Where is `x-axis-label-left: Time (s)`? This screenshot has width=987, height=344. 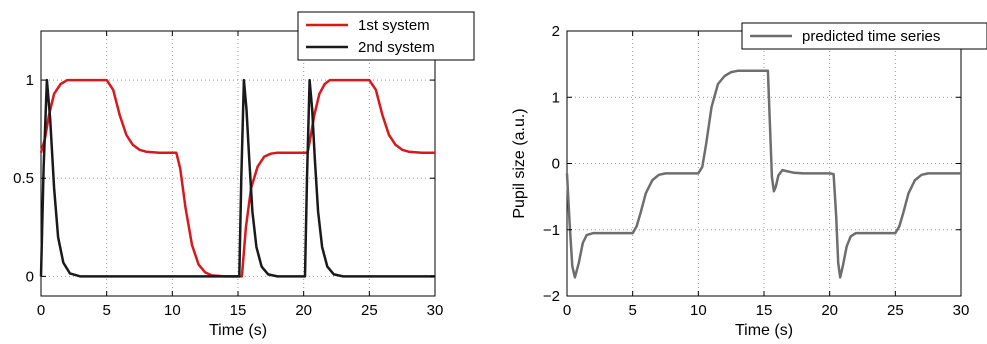 x-axis-label-left: Time (s) is located at coordinates (238, 330).